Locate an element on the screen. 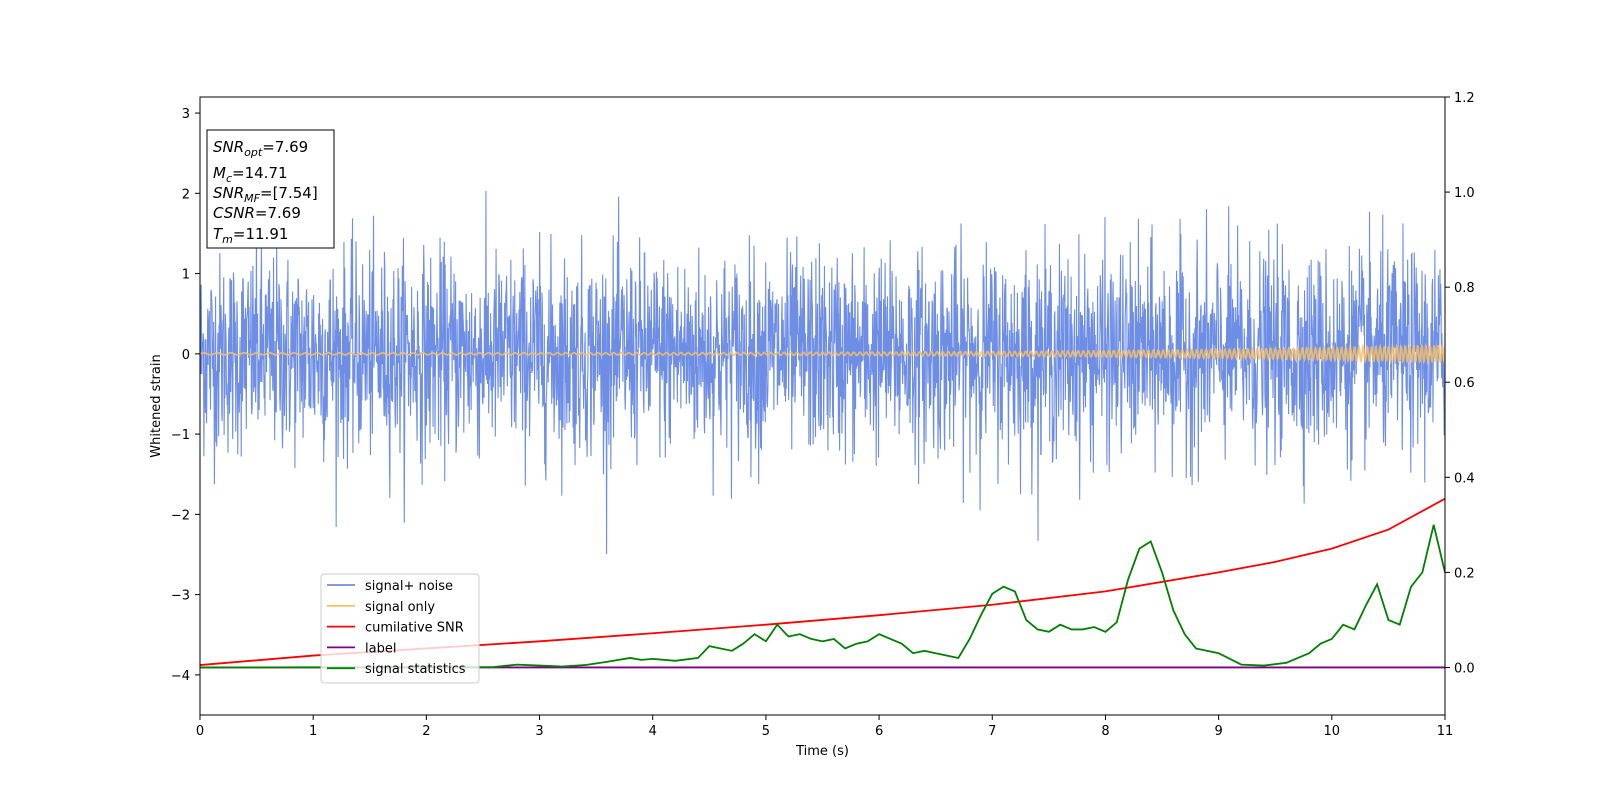 This screenshot has height=800, width=1600. x-tick-label: 8 is located at coordinates (1105, 731).